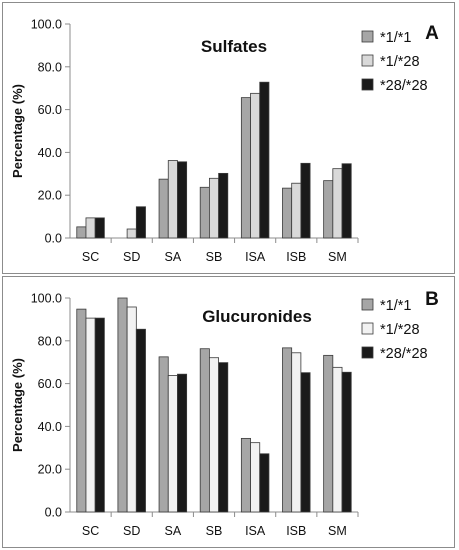 The image size is (459, 550). I want to click on panel-label: B, so click(432, 299).